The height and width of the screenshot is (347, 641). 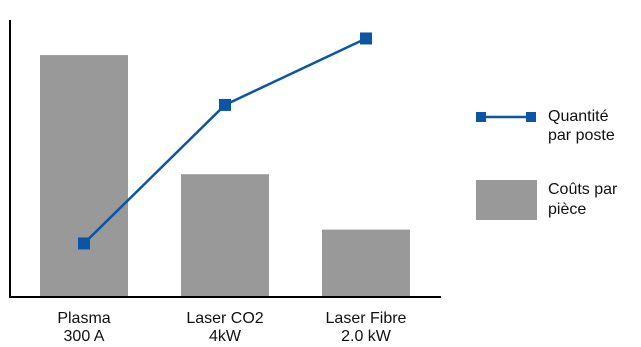 What do you see at coordinates (581, 126) in the screenshot?
I see `legend-label-line: Quantité par poste` at bounding box center [581, 126].